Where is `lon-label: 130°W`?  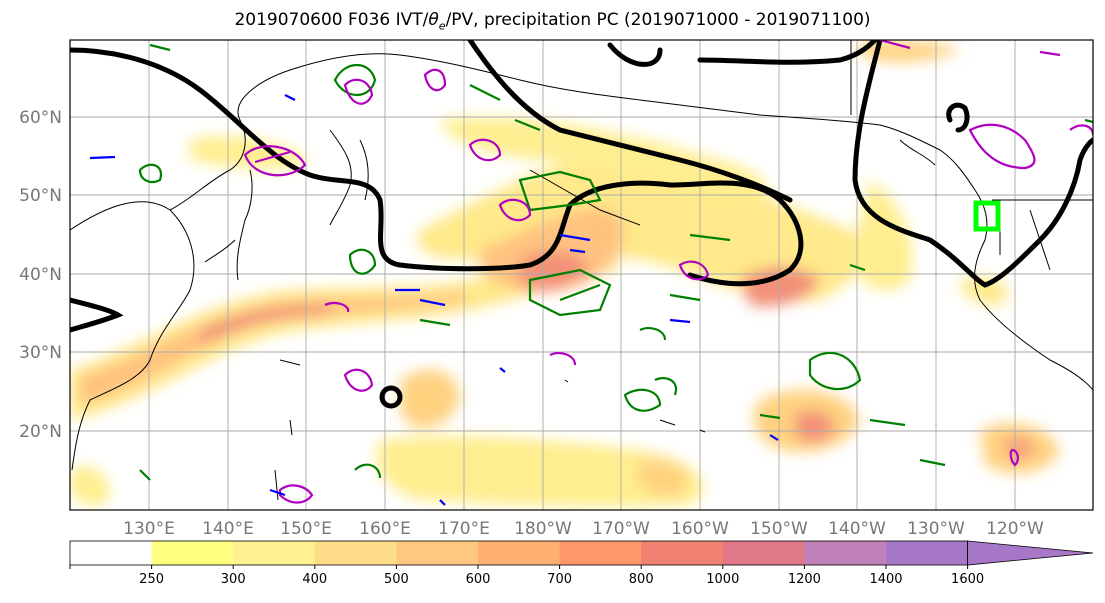 lon-label: 130°W is located at coordinates (936, 529).